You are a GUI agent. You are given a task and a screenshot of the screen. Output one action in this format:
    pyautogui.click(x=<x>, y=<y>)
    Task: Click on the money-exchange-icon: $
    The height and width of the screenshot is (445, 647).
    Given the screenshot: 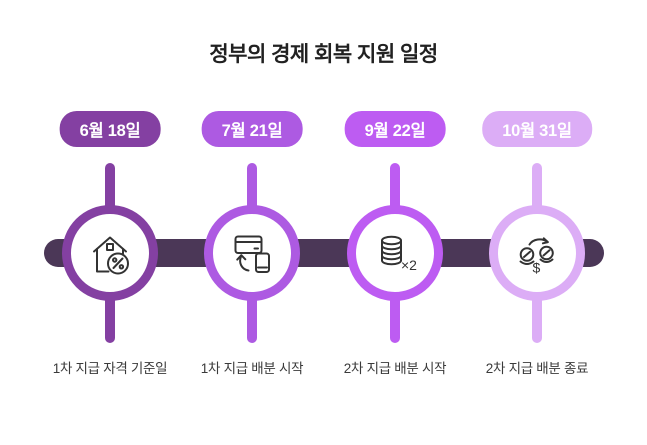 What is the action you would take?
    pyautogui.click(x=536, y=256)
    